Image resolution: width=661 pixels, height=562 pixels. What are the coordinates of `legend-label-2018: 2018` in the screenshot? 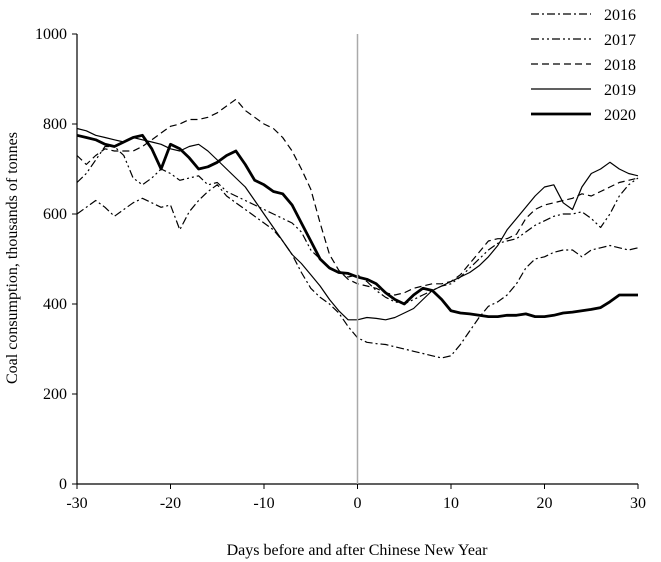 It's located at (620, 65).